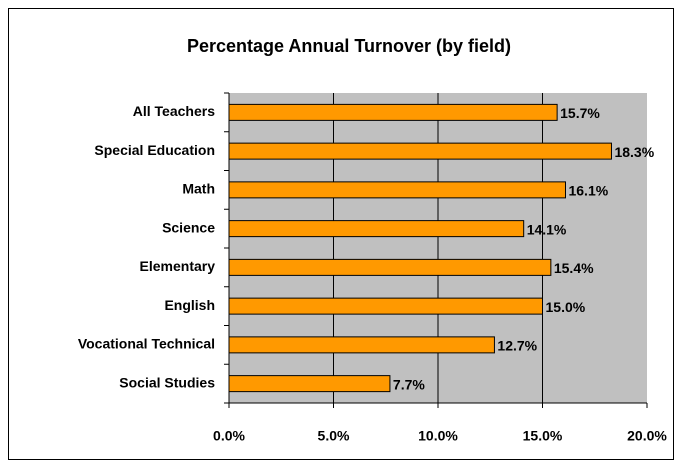  I want to click on x-tick-label: 15.0%, so click(543, 436).